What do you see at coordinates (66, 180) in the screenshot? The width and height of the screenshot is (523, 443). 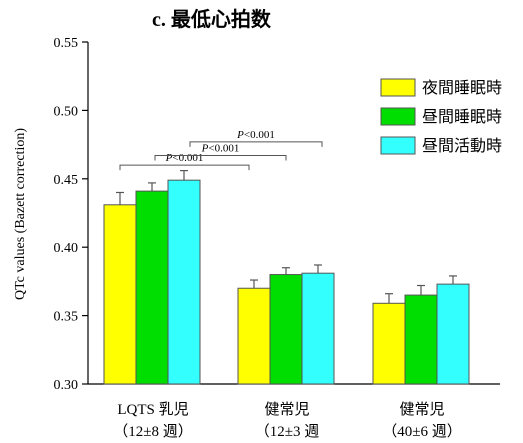 I see `y-tick-label: 0.45` at bounding box center [66, 180].